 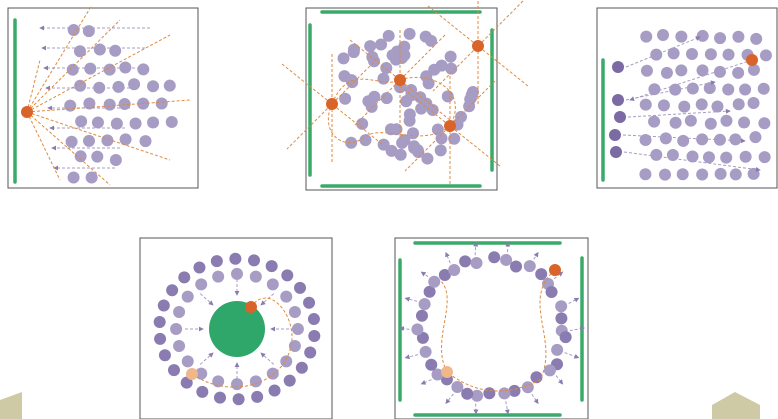 I want to click on trajectory, so click(x=242, y=342).